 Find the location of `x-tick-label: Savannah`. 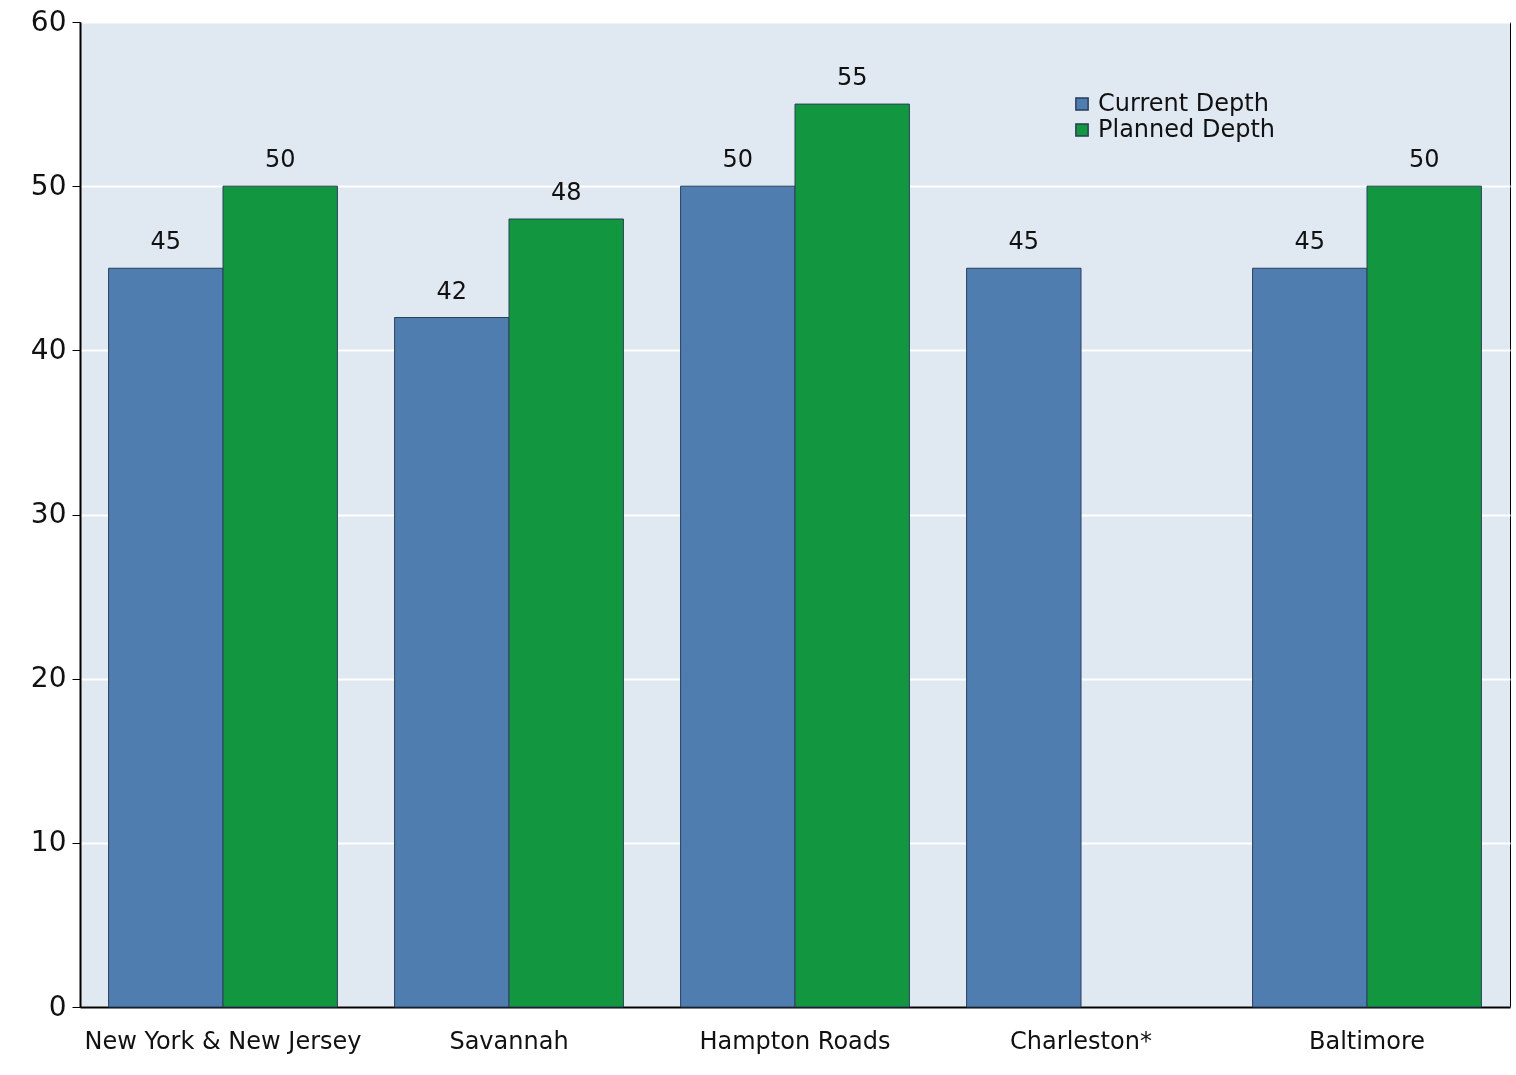

x-tick-label: Savannah is located at coordinates (509, 1040).